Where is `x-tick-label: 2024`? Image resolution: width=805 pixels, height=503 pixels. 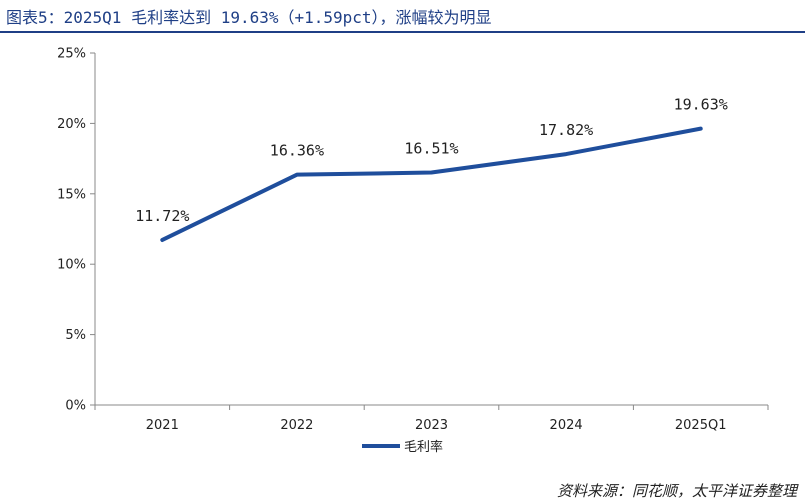
x-tick-label: 2024 is located at coordinates (566, 425).